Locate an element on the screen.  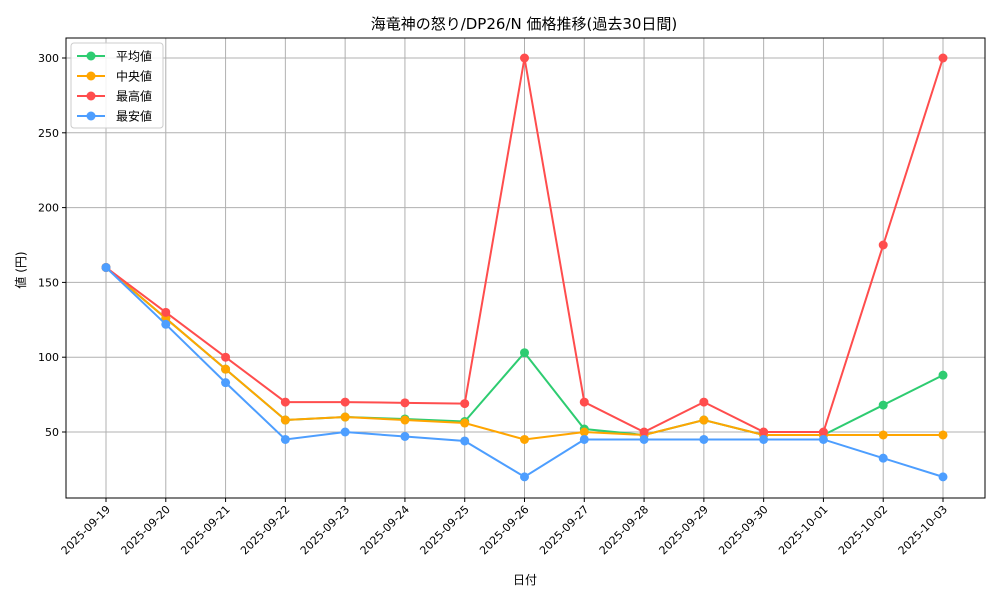
legend-box is located at coordinates (117, 85).